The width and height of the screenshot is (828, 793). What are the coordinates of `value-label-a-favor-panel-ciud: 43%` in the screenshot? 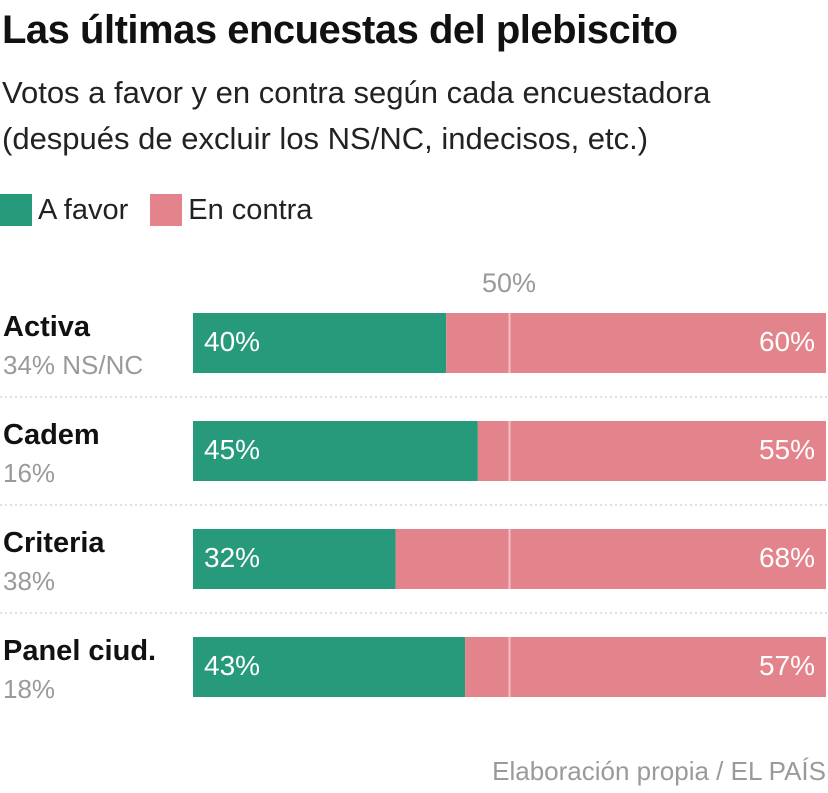 It's located at (232, 665).